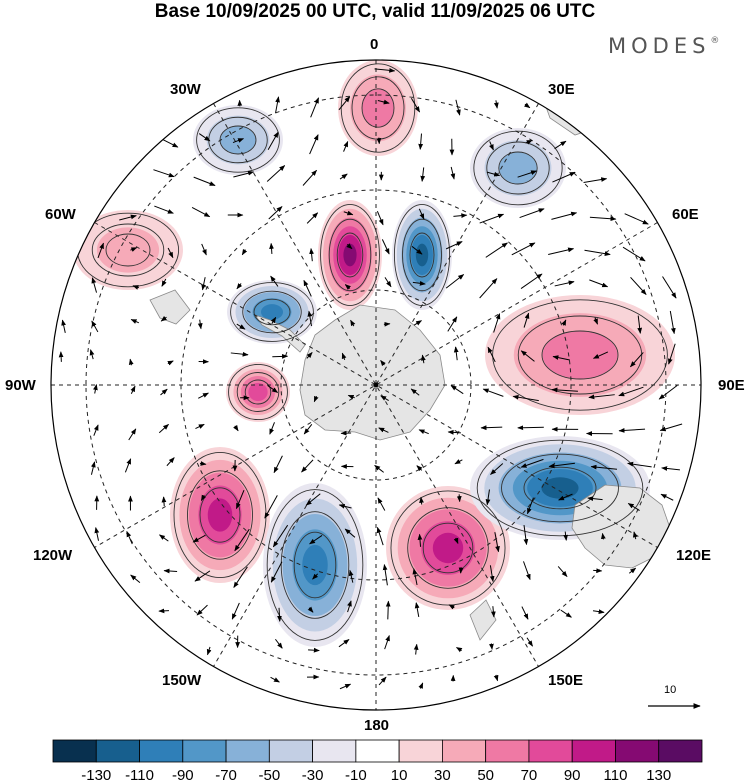 The width and height of the screenshot is (750, 783). What do you see at coordinates (658, 775) in the screenshot?
I see `colorbar-tick-label: 130` at bounding box center [658, 775].